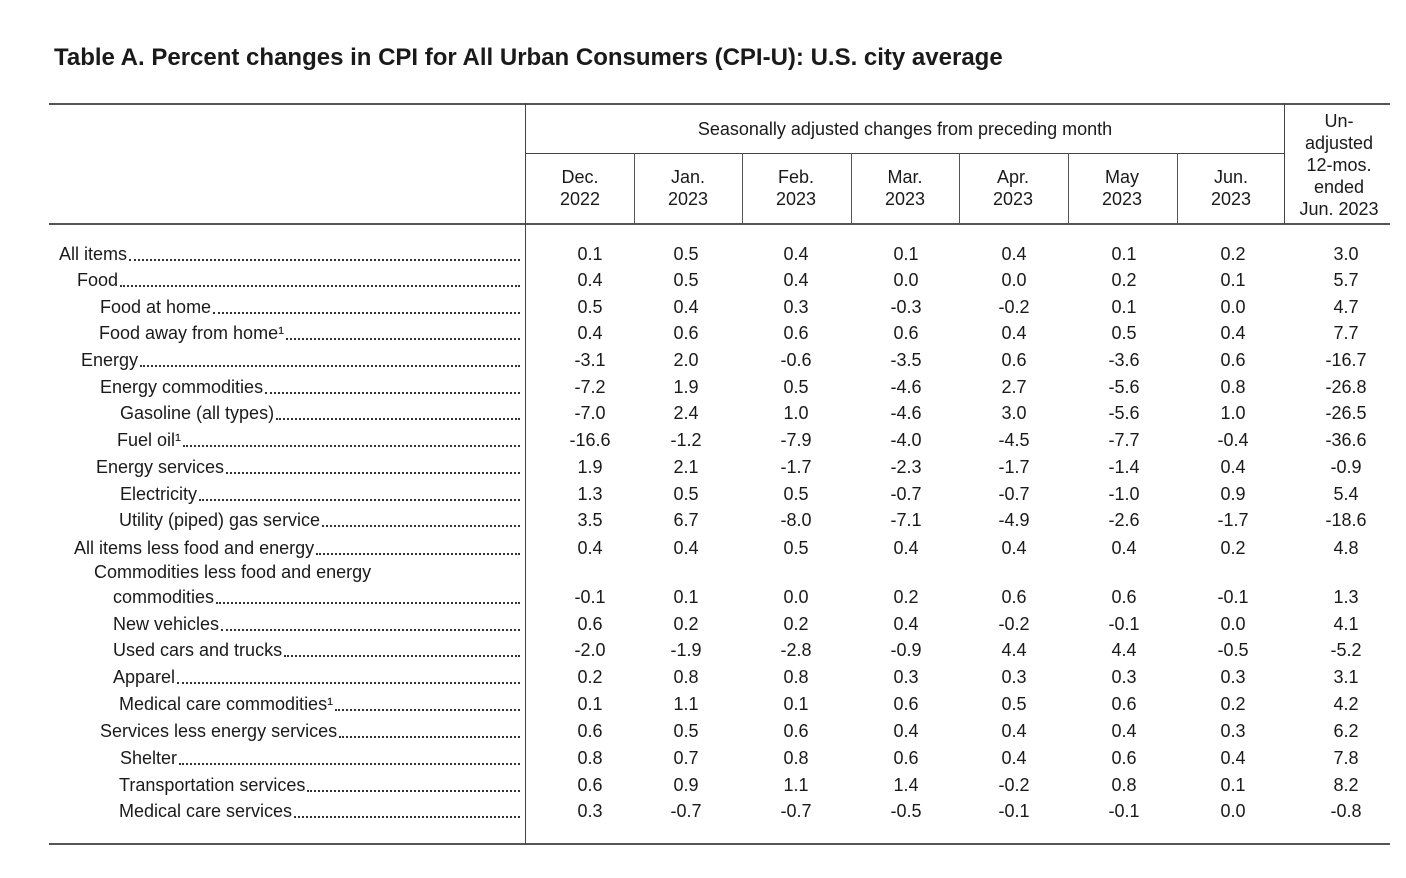  I want to click on group-header-rule, so click(905, 153).